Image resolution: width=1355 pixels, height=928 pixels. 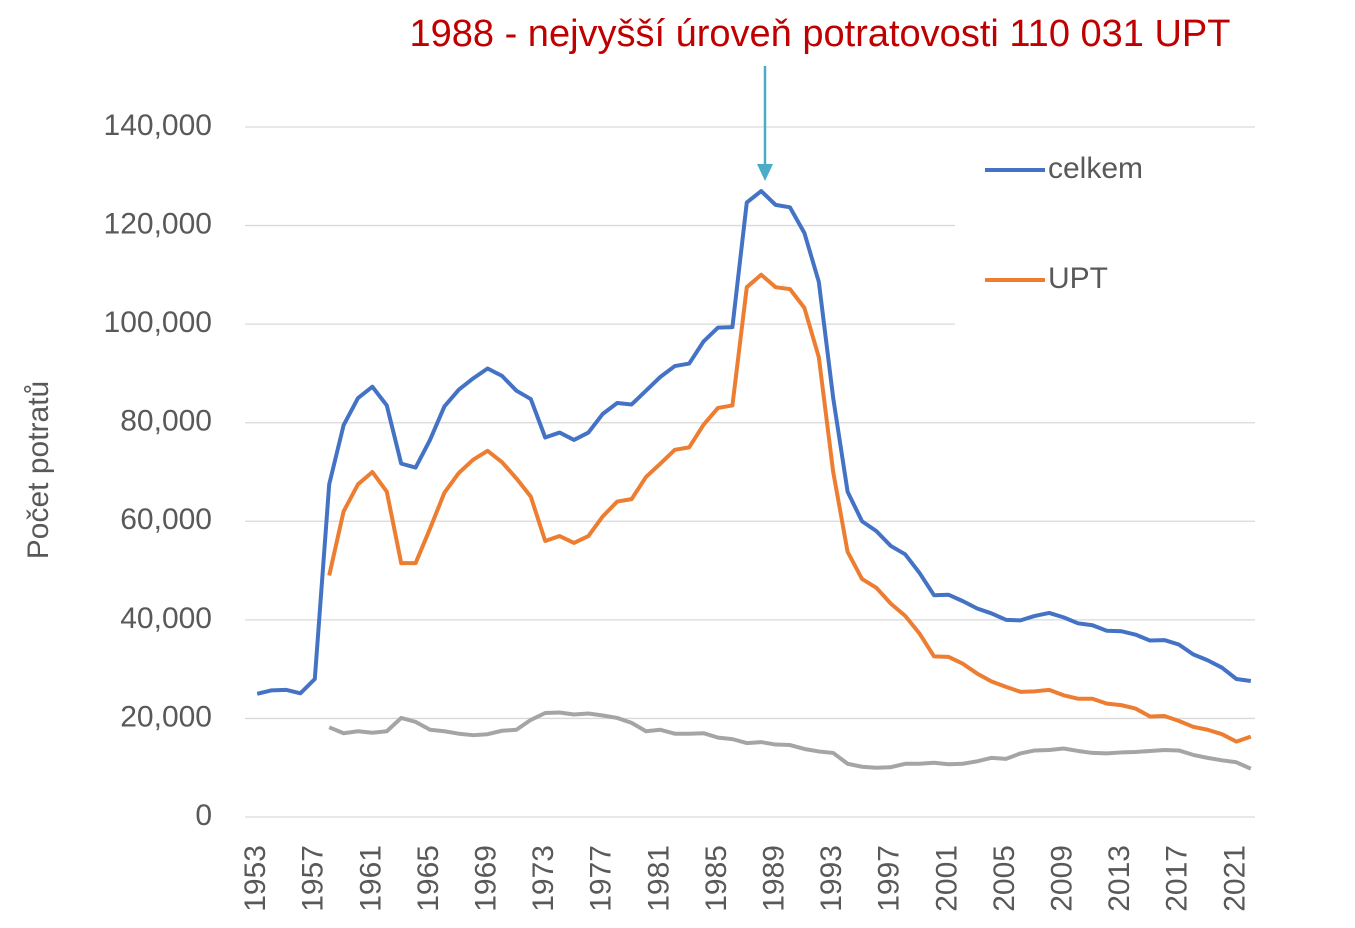 I want to click on y-tick-label: 20,000, so click(x=166, y=716).